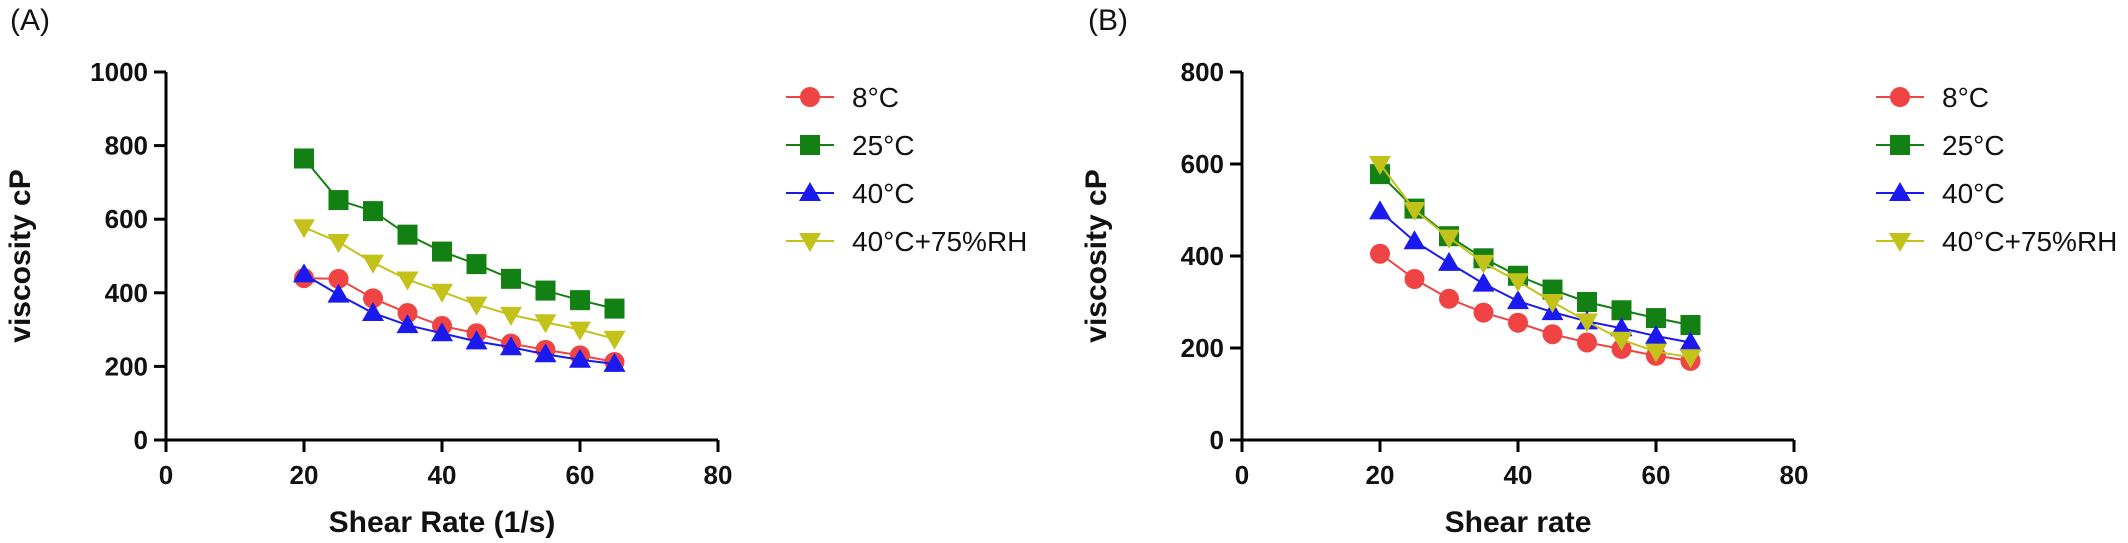 The image size is (2128, 543). What do you see at coordinates (30, 20) in the screenshot?
I see `panel-label-a: (A)` at bounding box center [30, 20].